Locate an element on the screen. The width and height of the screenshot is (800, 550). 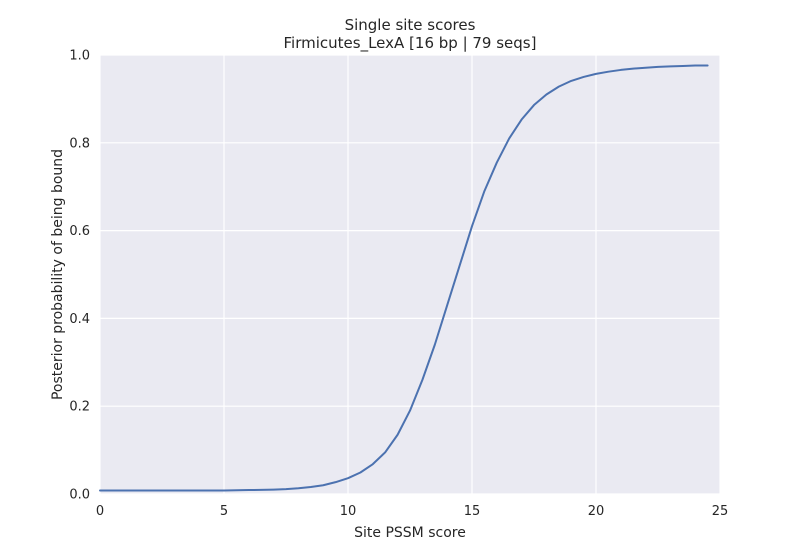
x-axis-label: Site PSSM score is located at coordinates (410, 533).